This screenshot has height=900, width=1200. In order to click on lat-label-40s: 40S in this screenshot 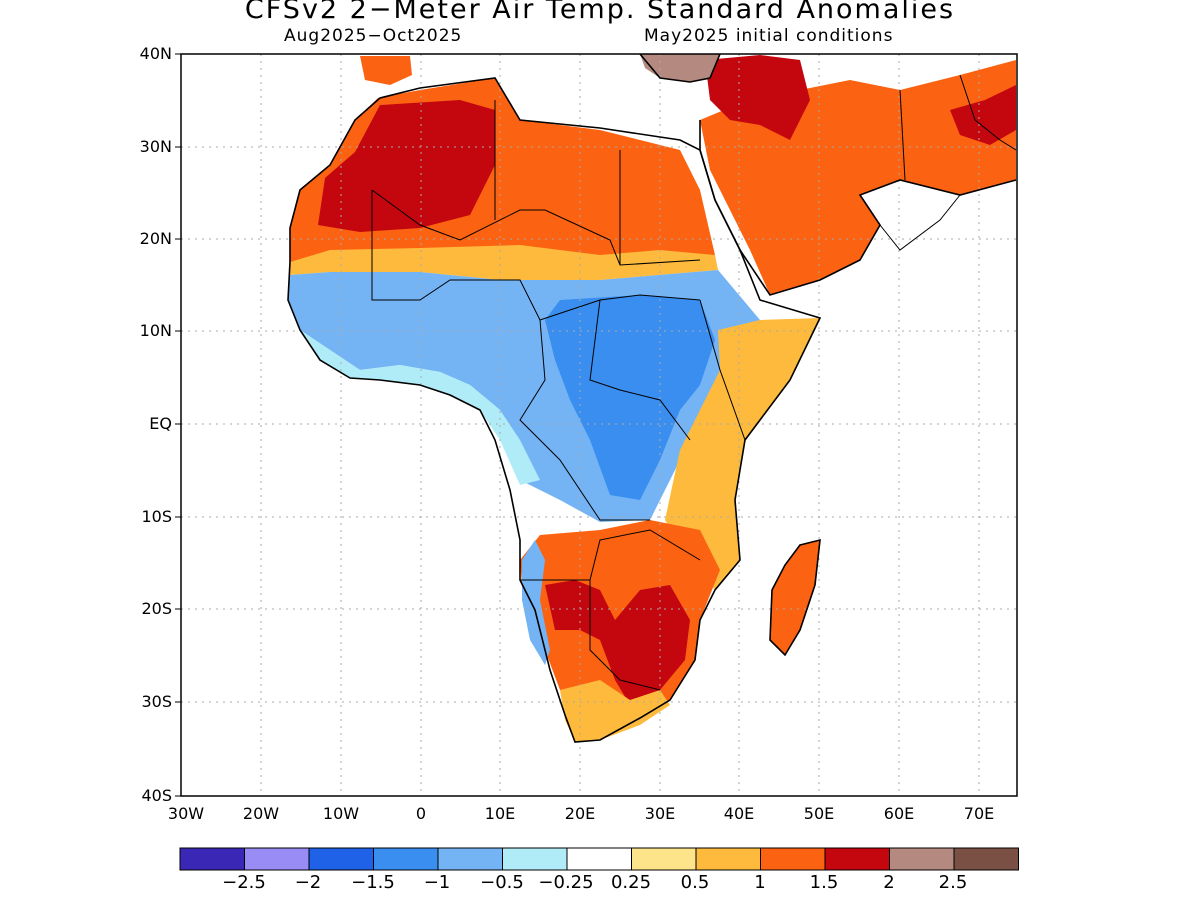, I will do `click(156, 795)`.